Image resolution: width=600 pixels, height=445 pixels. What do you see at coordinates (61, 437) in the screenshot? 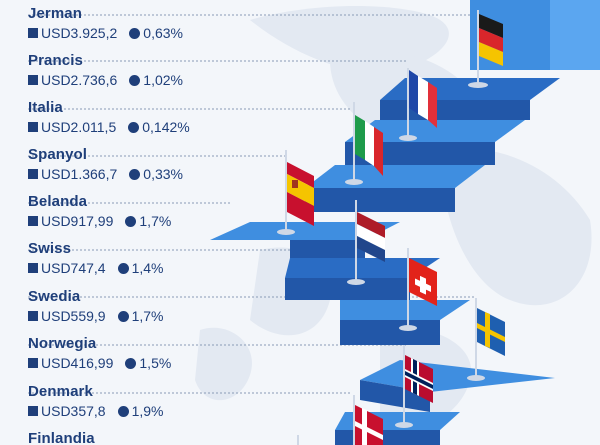
I see `country-name: Finlandia` at bounding box center [61, 437].